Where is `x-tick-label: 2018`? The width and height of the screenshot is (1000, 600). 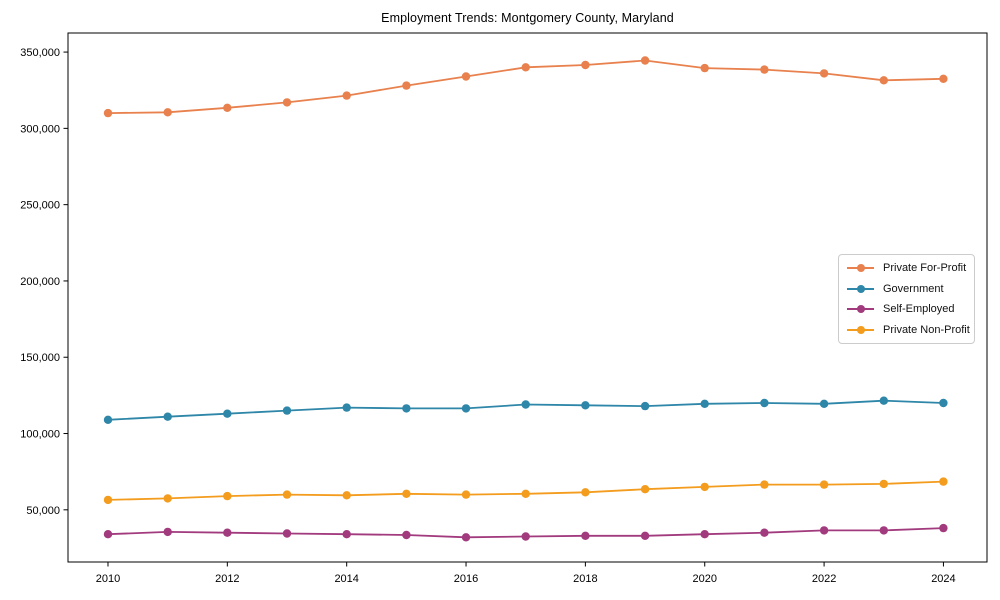
x-tick-label: 2018 is located at coordinates (585, 579).